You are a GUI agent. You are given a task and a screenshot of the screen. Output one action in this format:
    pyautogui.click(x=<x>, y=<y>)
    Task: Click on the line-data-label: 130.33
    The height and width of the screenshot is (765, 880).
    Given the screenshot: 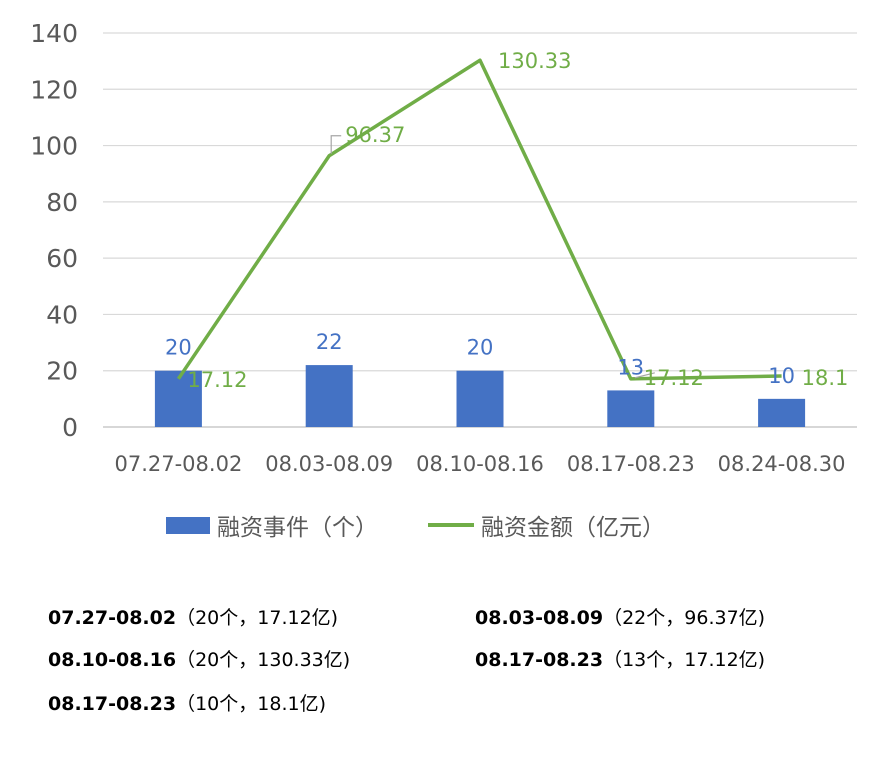 What is the action you would take?
    pyautogui.click(x=534, y=61)
    